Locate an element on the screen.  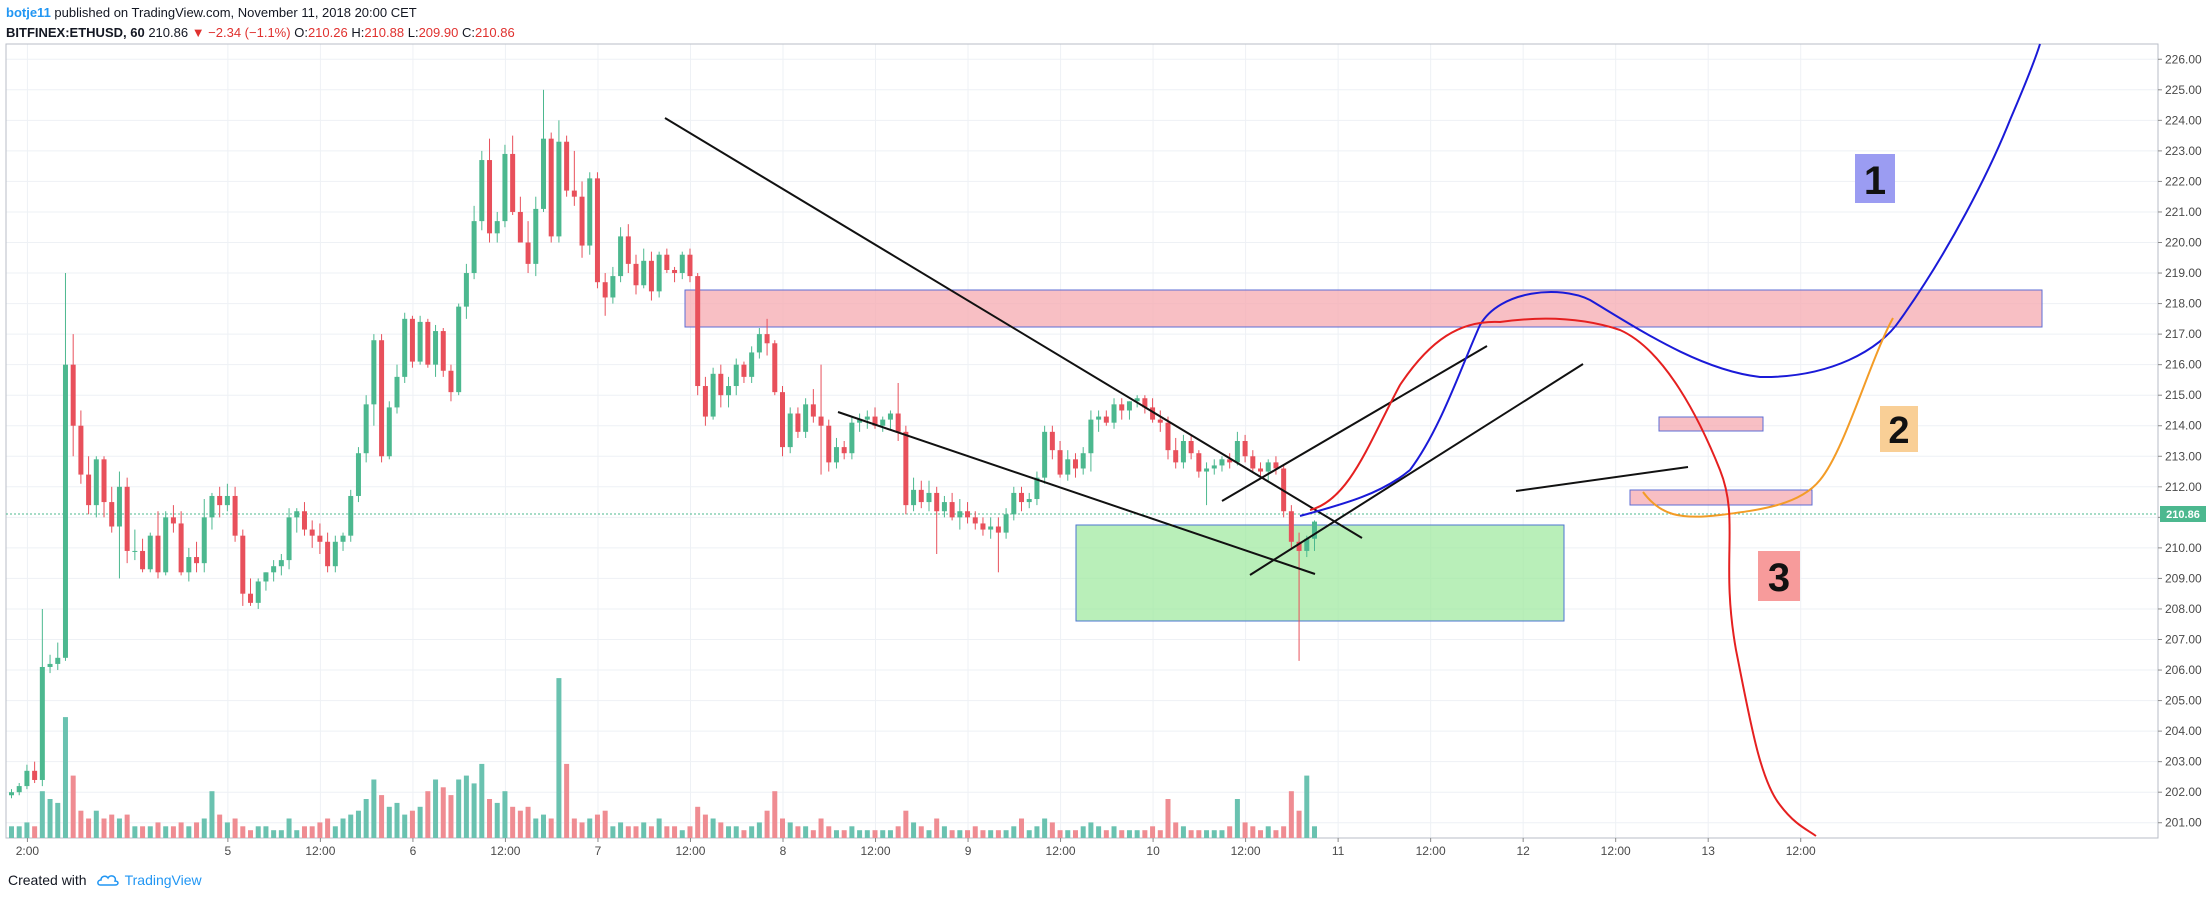
low-label: L: is located at coordinates (413, 32).